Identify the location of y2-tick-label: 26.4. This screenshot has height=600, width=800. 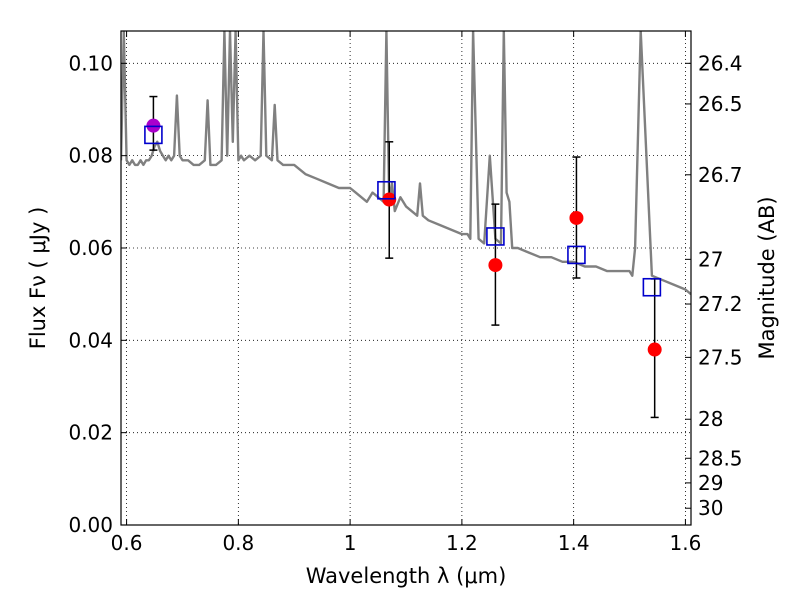
(720, 63).